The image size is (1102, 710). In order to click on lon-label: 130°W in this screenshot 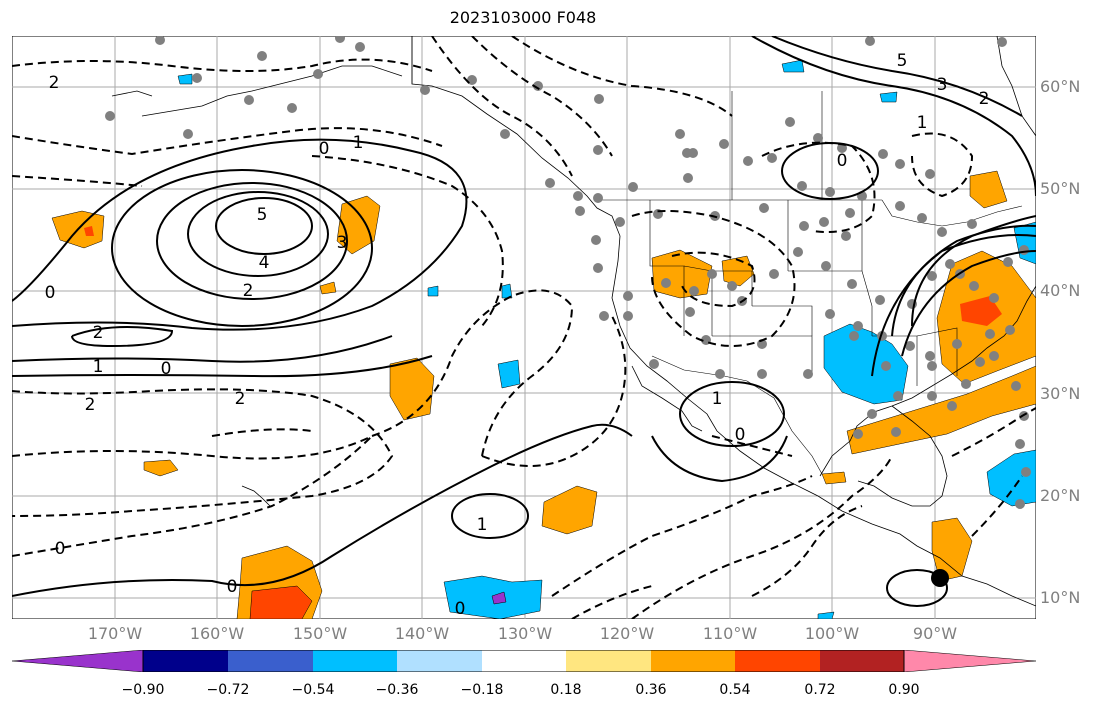, I will do `click(525, 633)`.